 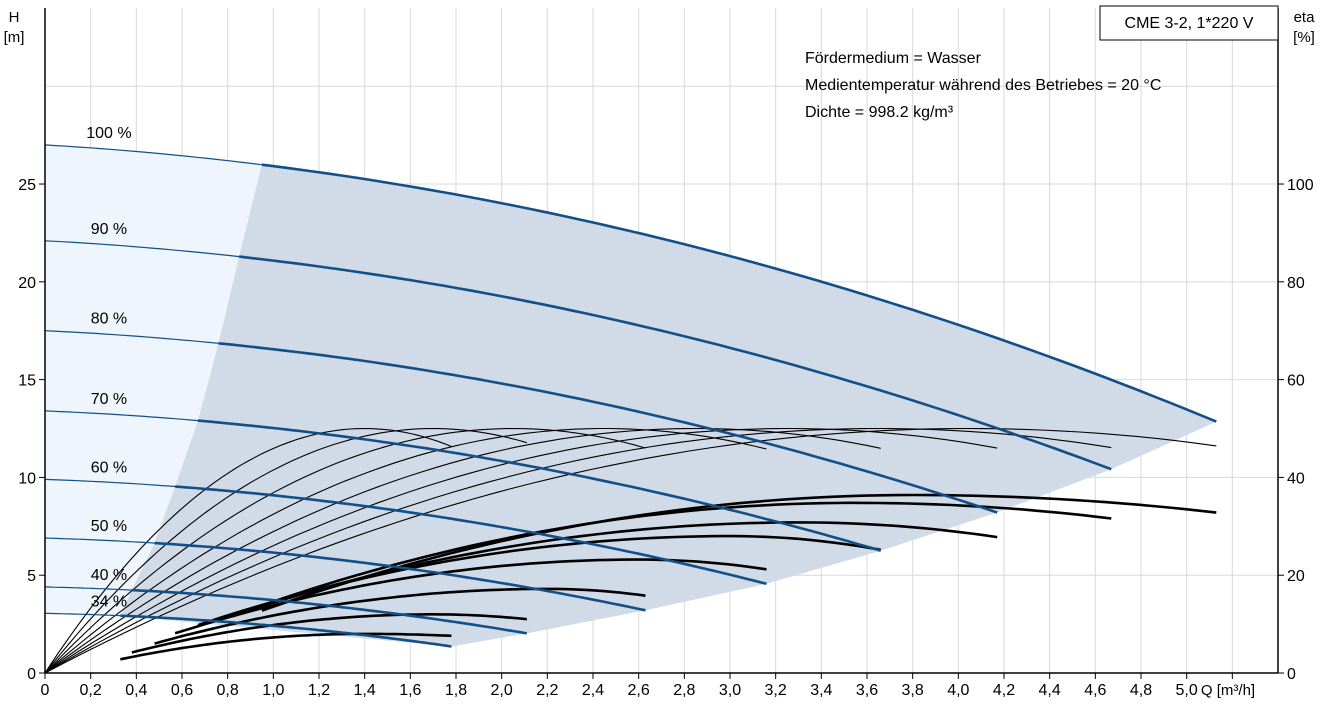 What do you see at coordinates (879, 112) in the screenshot?
I see `note-line-3: Dichte = 998.2 kg/m³` at bounding box center [879, 112].